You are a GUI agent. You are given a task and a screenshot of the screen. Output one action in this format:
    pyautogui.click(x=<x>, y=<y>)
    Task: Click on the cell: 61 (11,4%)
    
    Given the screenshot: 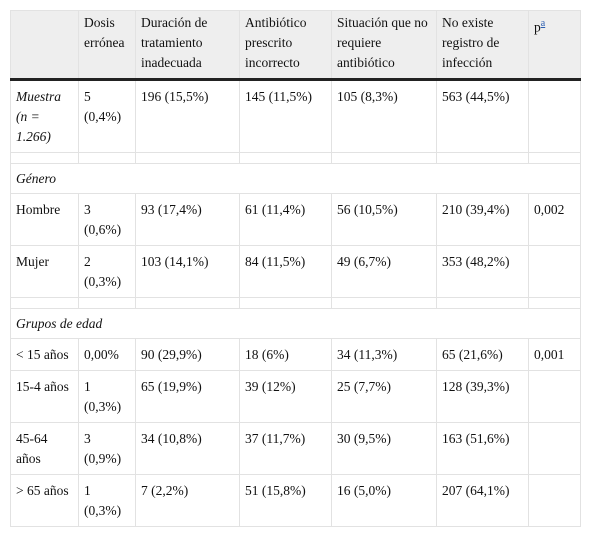 What is the action you would take?
    pyautogui.click(x=285, y=219)
    